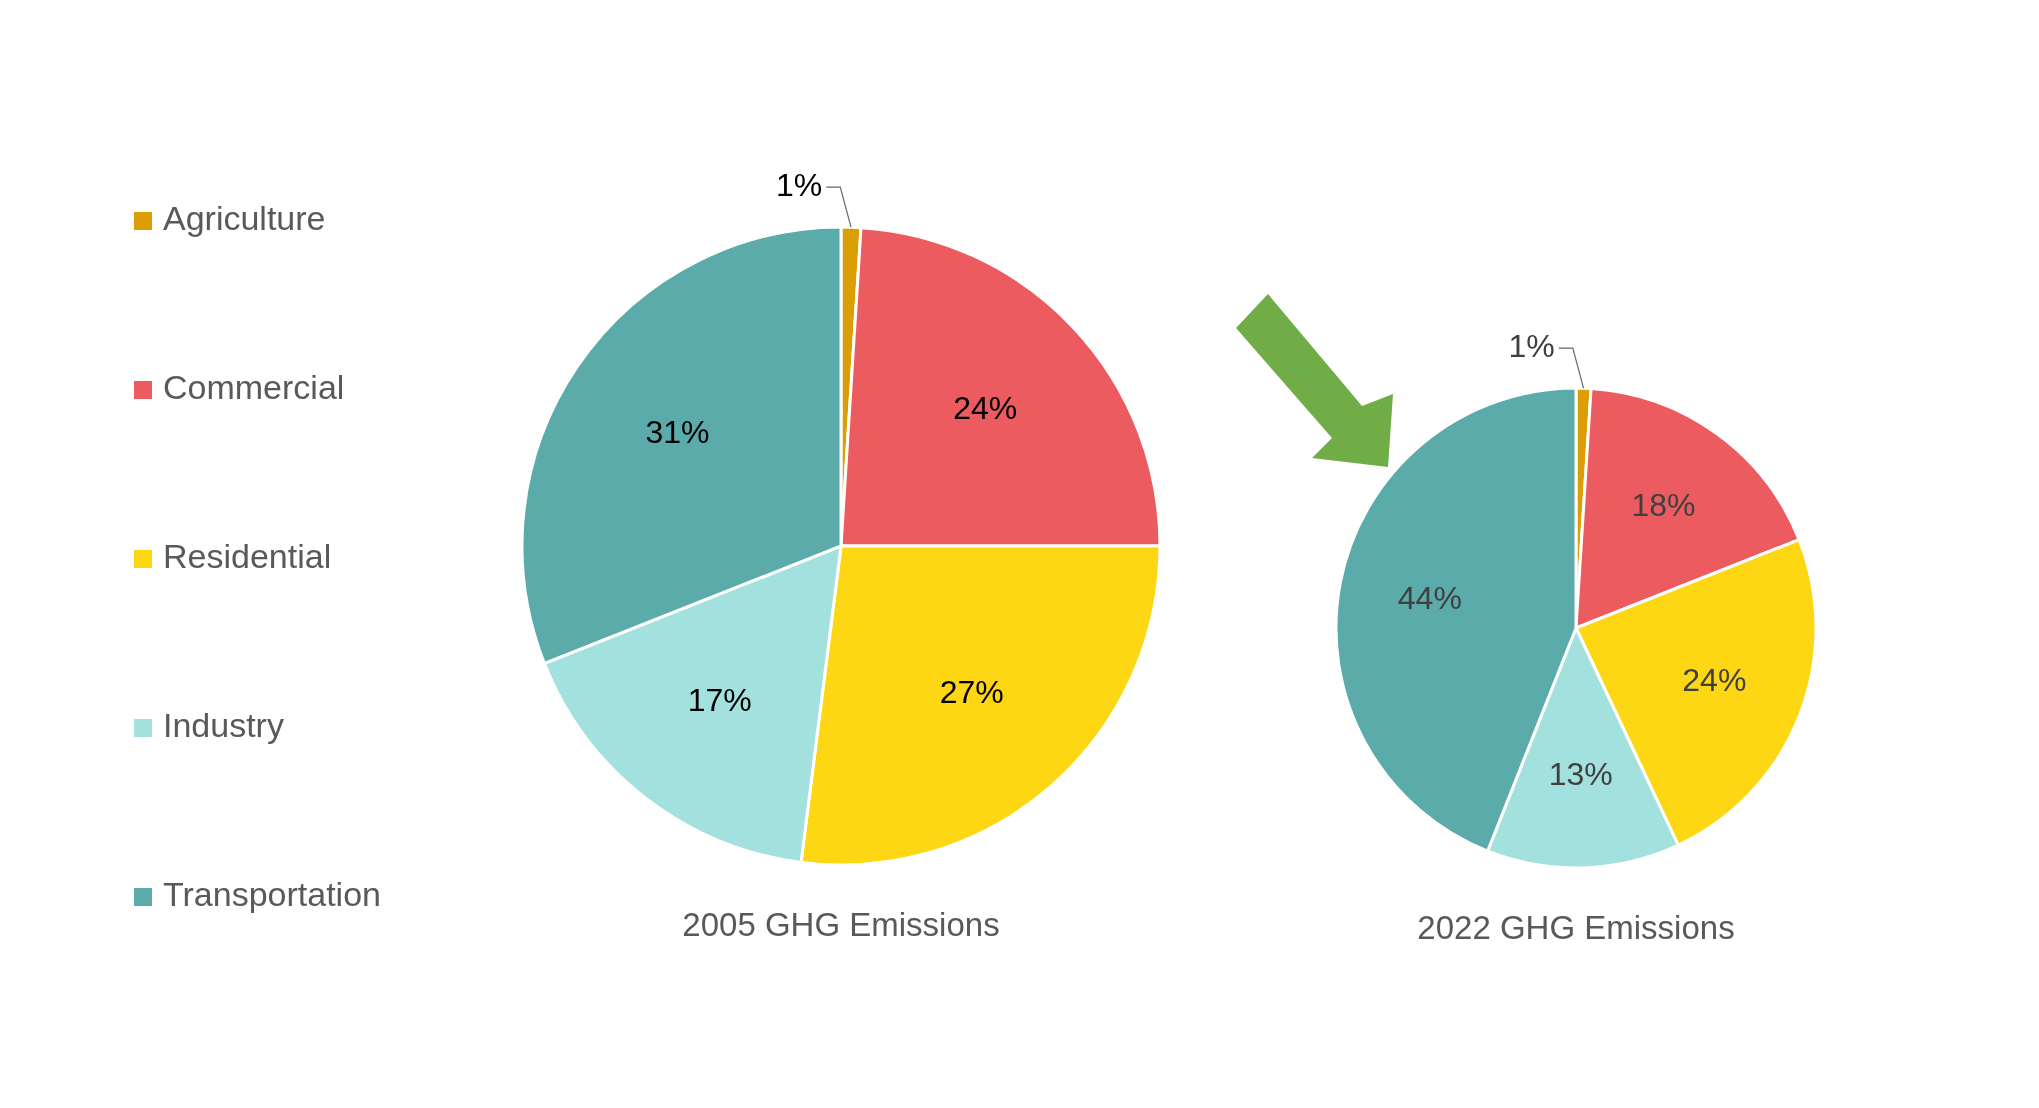 This screenshot has width=2039, height=1108. Describe the element at coordinates (1663, 505) in the screenshot. I see `data-label: 18%` at that location.